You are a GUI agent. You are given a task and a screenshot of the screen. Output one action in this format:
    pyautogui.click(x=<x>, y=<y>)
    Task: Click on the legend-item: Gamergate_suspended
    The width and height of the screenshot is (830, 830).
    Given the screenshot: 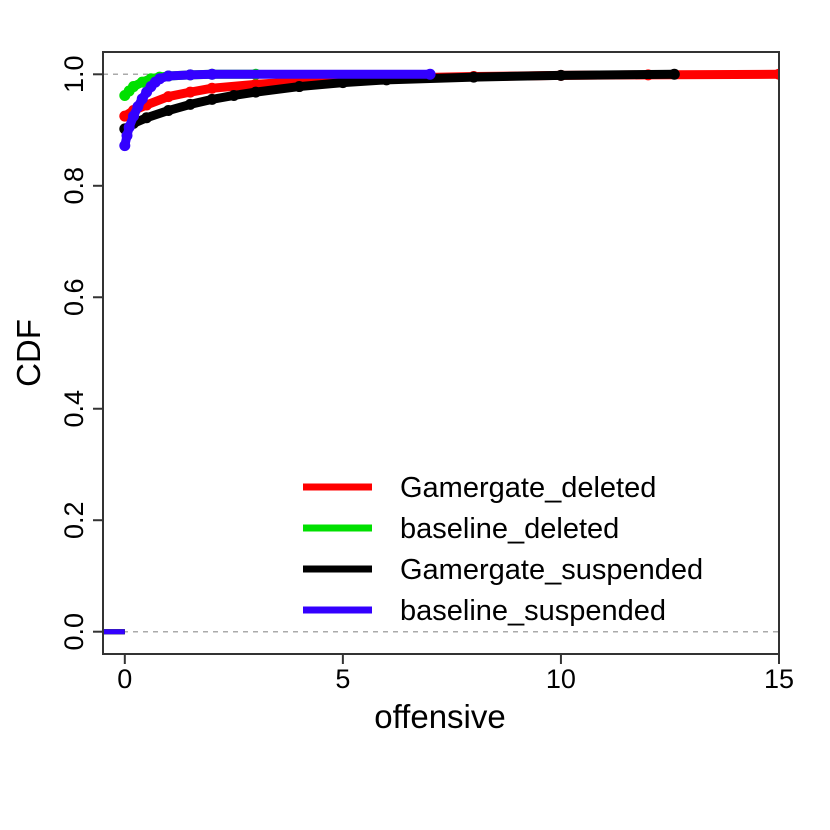 What is the action you would take?
    pyautogui.click(x=503, y=570)
    